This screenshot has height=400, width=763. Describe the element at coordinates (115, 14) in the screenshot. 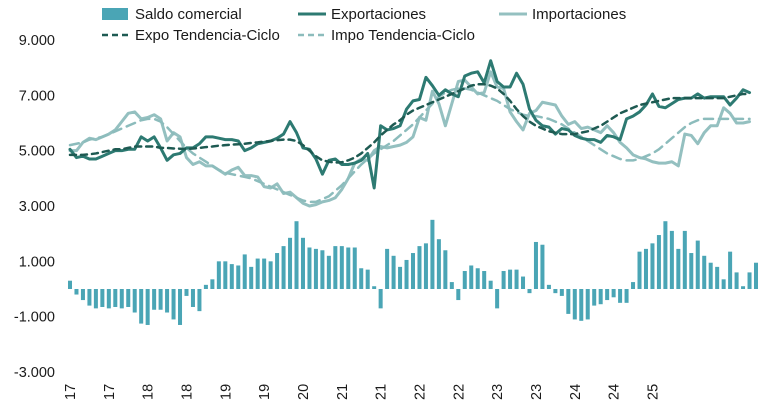

I see `legend-swatch` at that location.